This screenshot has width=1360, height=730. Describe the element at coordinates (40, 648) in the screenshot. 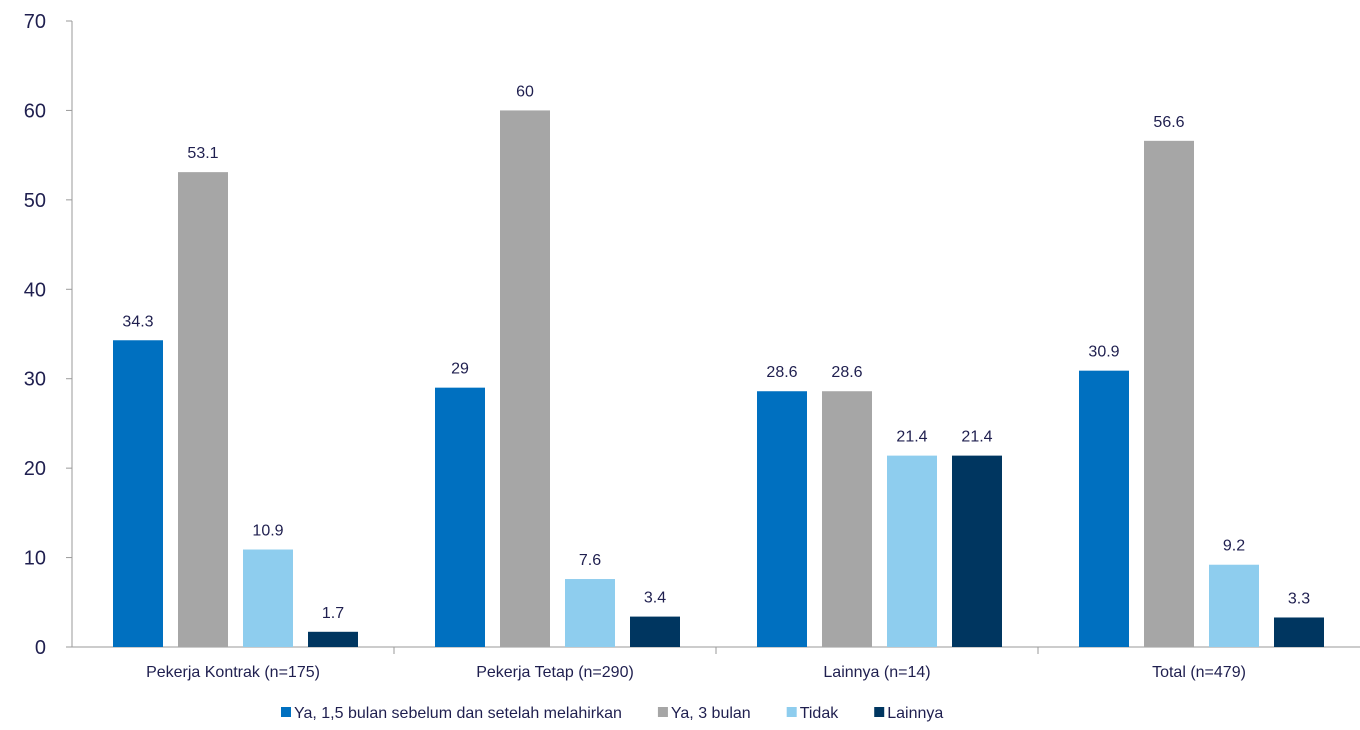

I see `y-tick-label: 0` at that location.